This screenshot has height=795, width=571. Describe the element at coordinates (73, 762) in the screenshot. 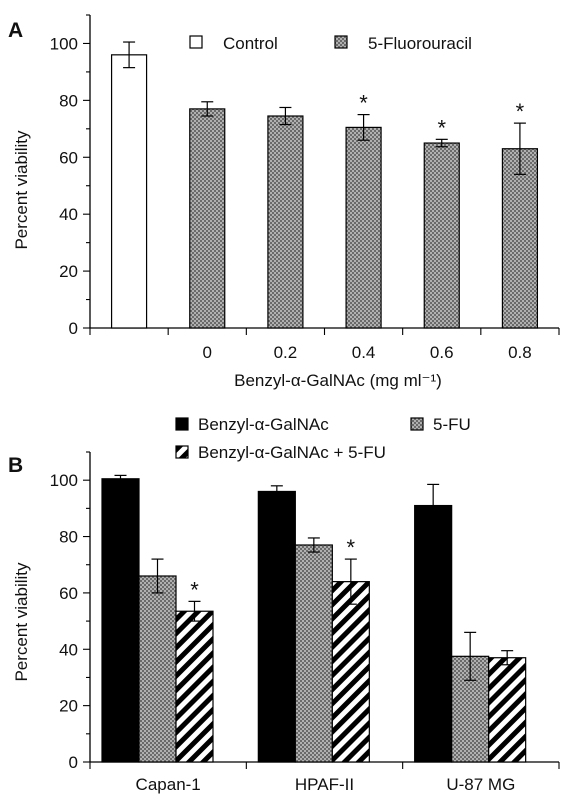

I see `chart-b-y-tick-label: 0` at that location.